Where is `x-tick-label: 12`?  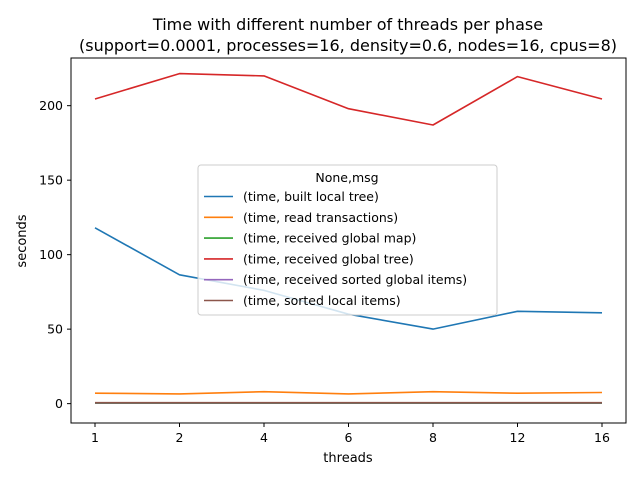
x-tick-label: 12 is located at coordinates (518, 437).